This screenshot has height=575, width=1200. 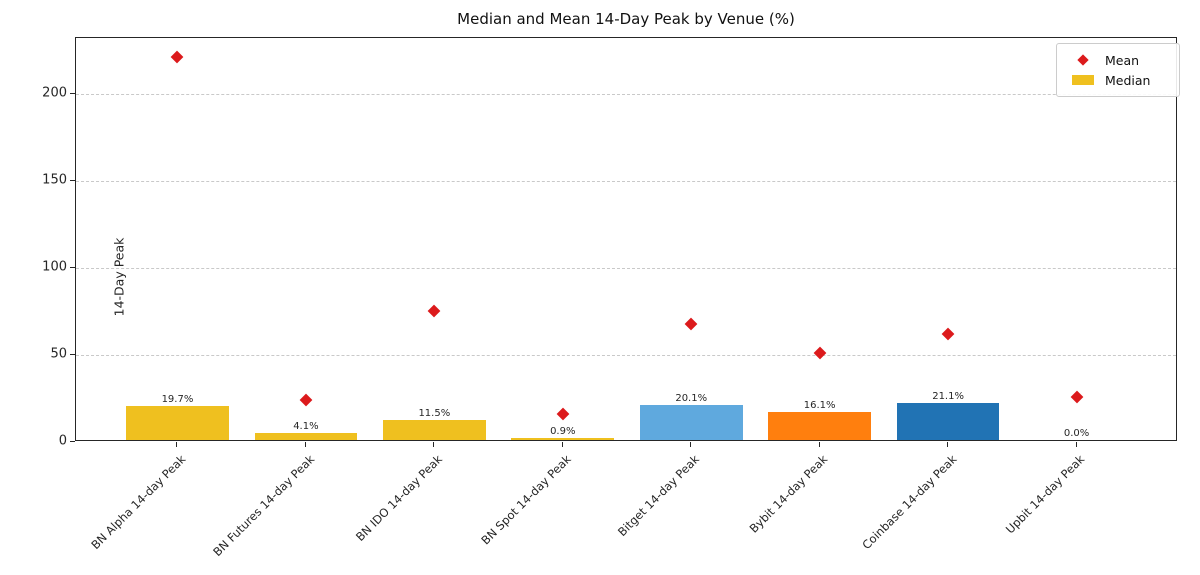 What do you see at coordinates (119, 277) in the screenshot?
I see `y-axis-label: 14-Day Peak` at bounding box center [119, 277].